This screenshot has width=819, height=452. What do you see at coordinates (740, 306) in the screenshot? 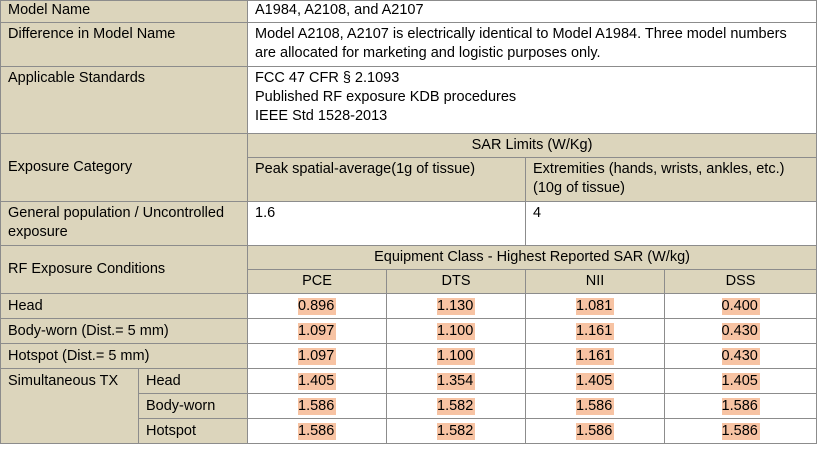
I see `sar-value: 0.400` at bounding box center [740, 306].